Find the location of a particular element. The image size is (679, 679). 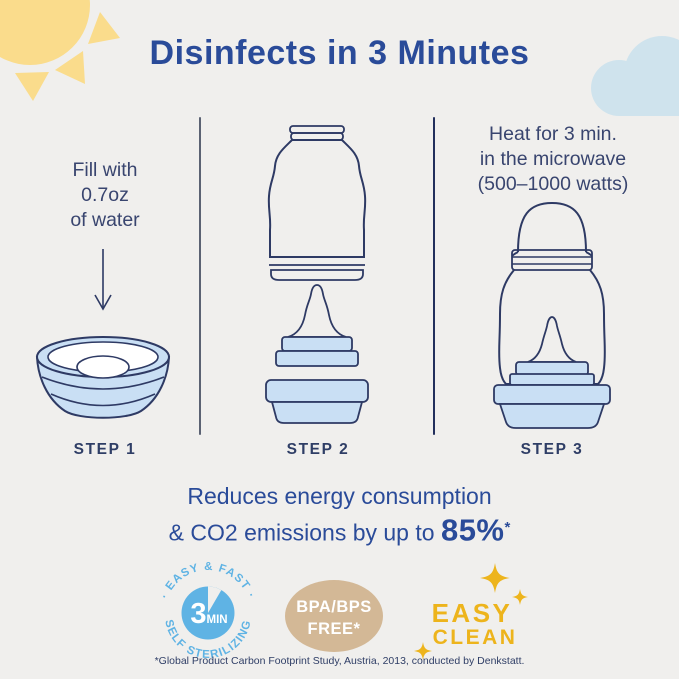

column-divider-right is located at coordinates (434, 276).